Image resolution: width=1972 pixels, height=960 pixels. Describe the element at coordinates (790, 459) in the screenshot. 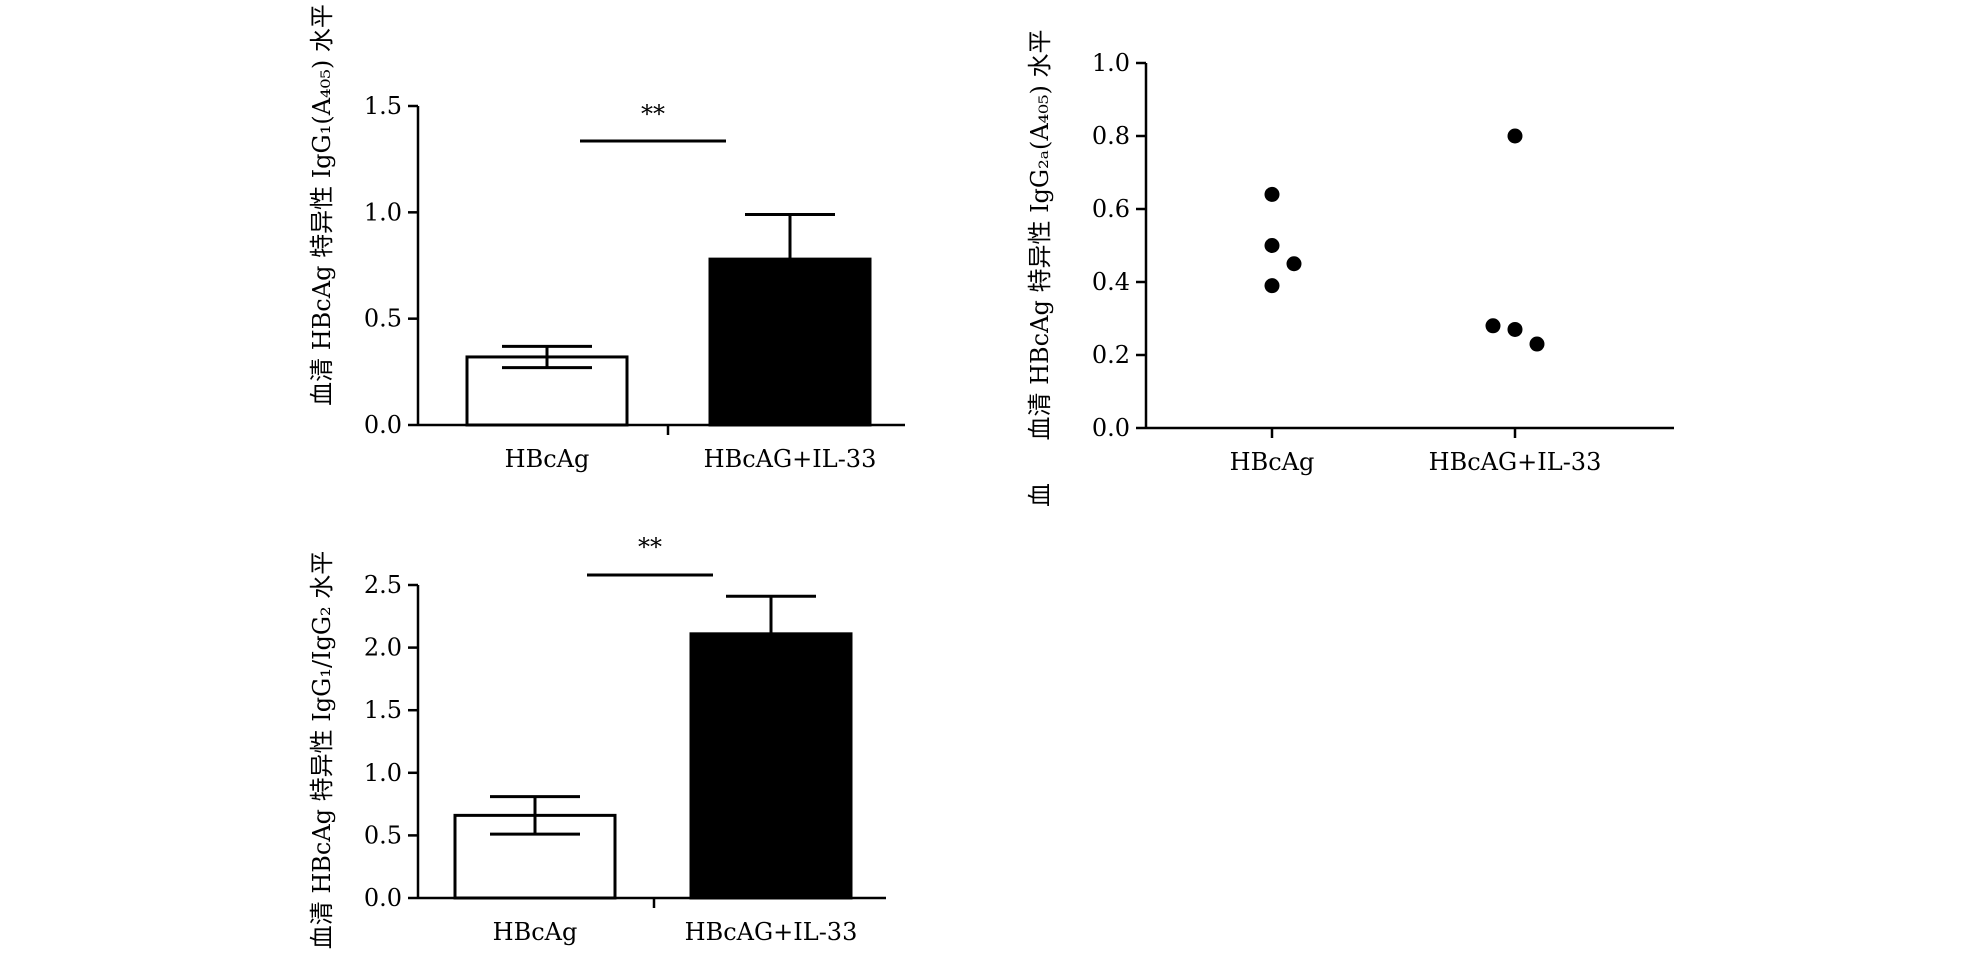

I see `chart-a-category-label: HBcAG+IL-33` at that location.